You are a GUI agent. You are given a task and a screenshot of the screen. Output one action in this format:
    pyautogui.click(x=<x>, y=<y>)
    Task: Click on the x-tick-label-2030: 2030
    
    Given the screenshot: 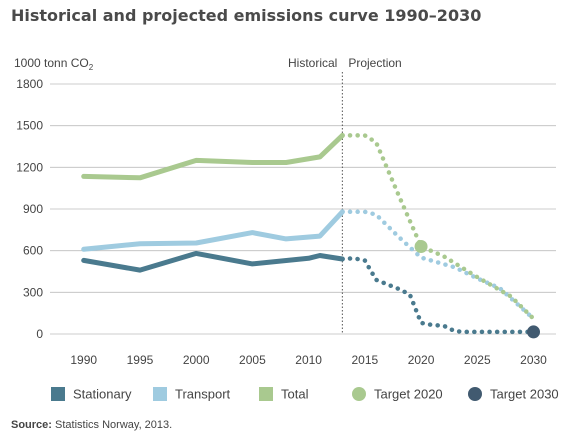 What is the action you would take?
    pyautogui.click(x=533, y=360)
    